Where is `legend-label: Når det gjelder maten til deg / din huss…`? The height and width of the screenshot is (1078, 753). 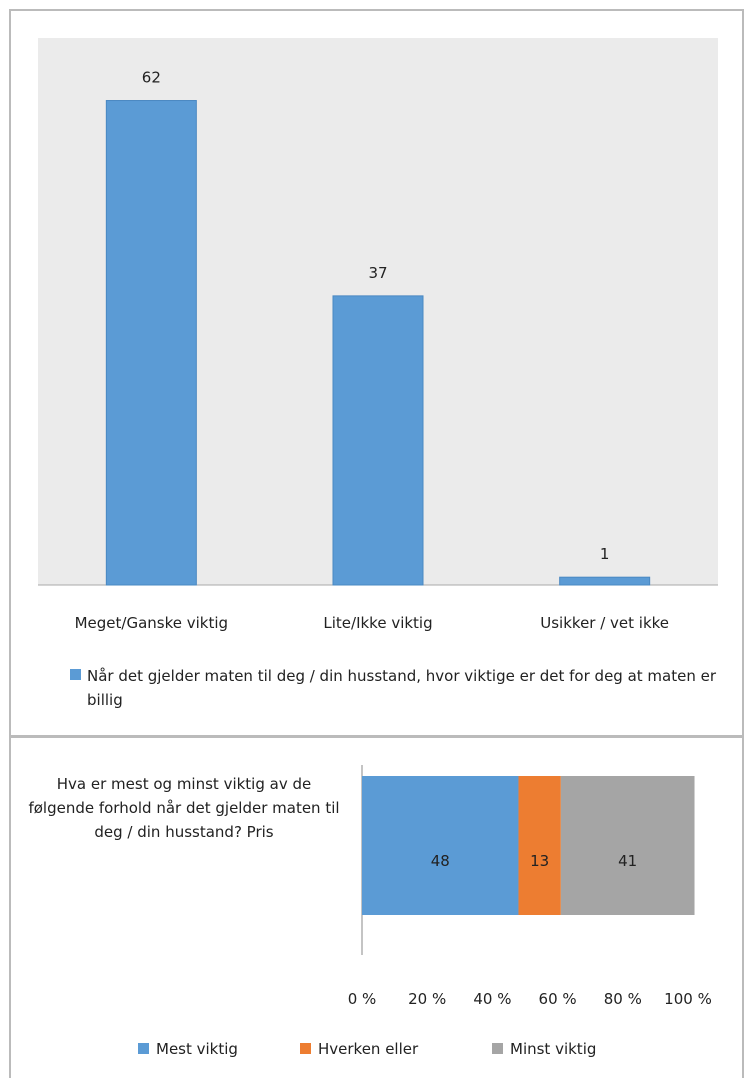 legend-label: Når det gjelder maten til deg / din huss… is located at coordinates (402, 688).